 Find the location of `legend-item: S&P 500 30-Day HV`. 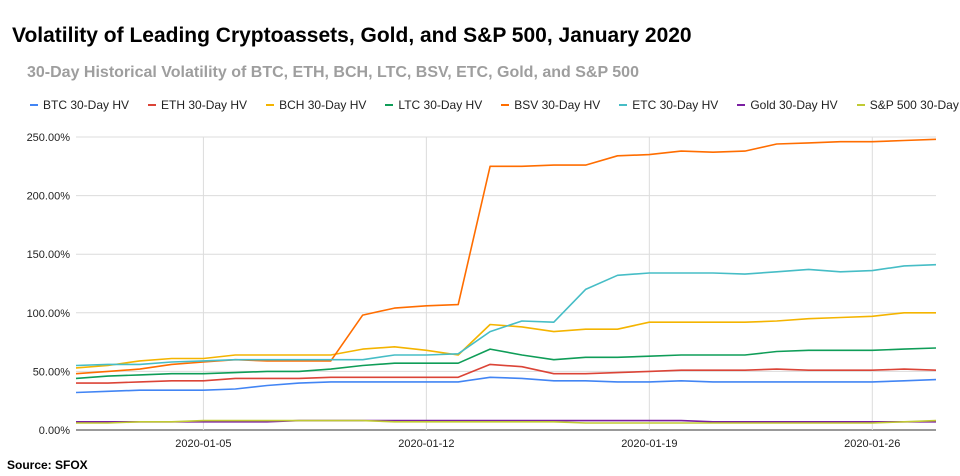

legend-item: S&P 500 30-Day HV is located at coordinates (908, 105).